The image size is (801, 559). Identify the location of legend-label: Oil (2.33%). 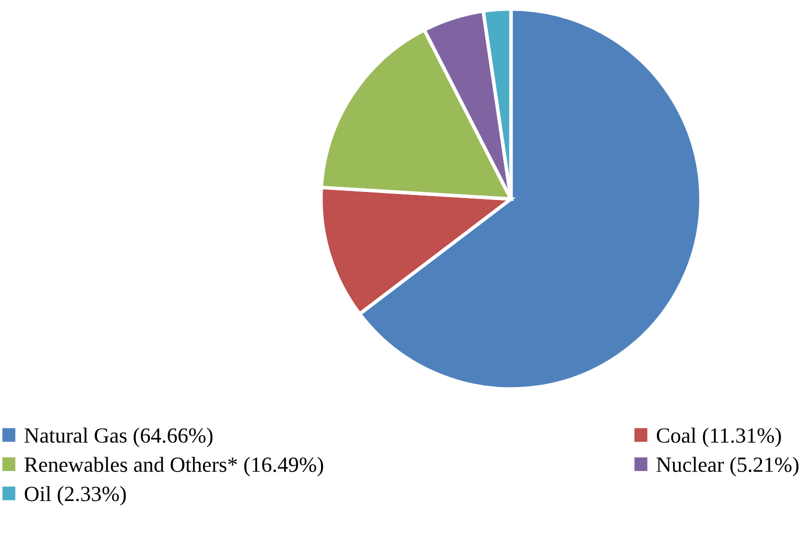
(75, 496).